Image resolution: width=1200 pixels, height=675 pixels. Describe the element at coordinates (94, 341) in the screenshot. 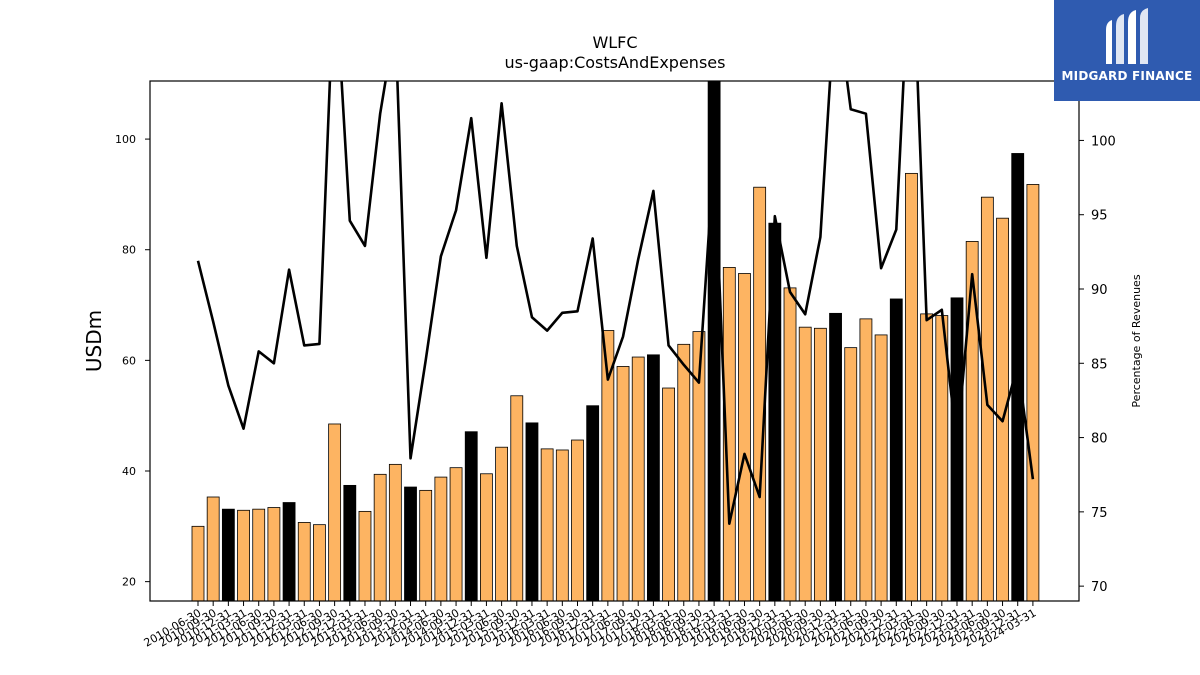

I see `y-axis-label: USDm` at that location.